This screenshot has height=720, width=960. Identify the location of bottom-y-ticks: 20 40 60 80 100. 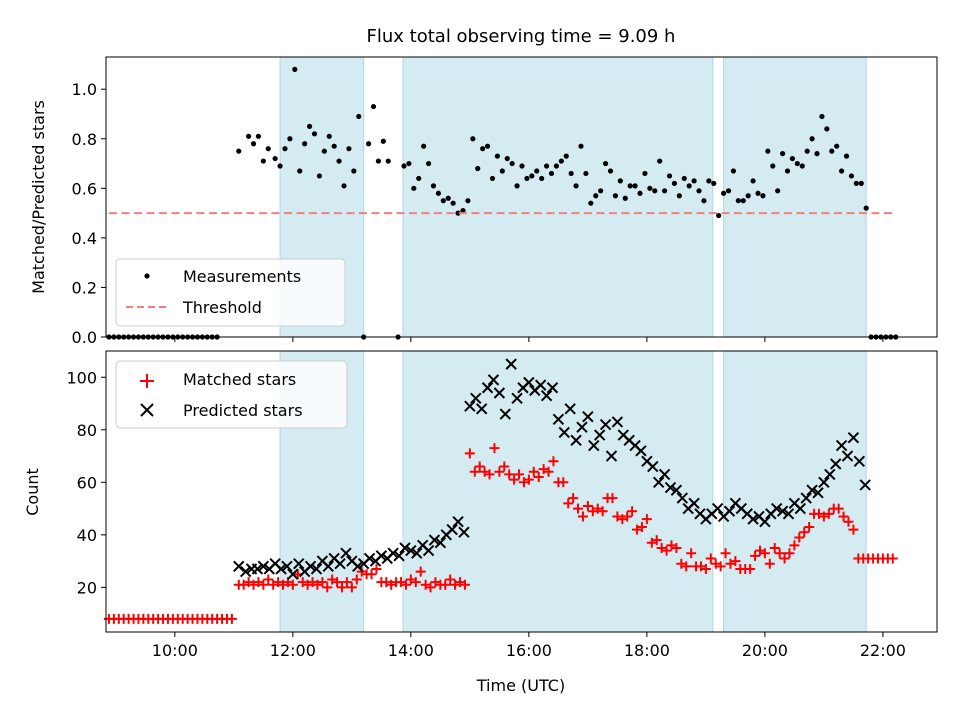
(86, 482).